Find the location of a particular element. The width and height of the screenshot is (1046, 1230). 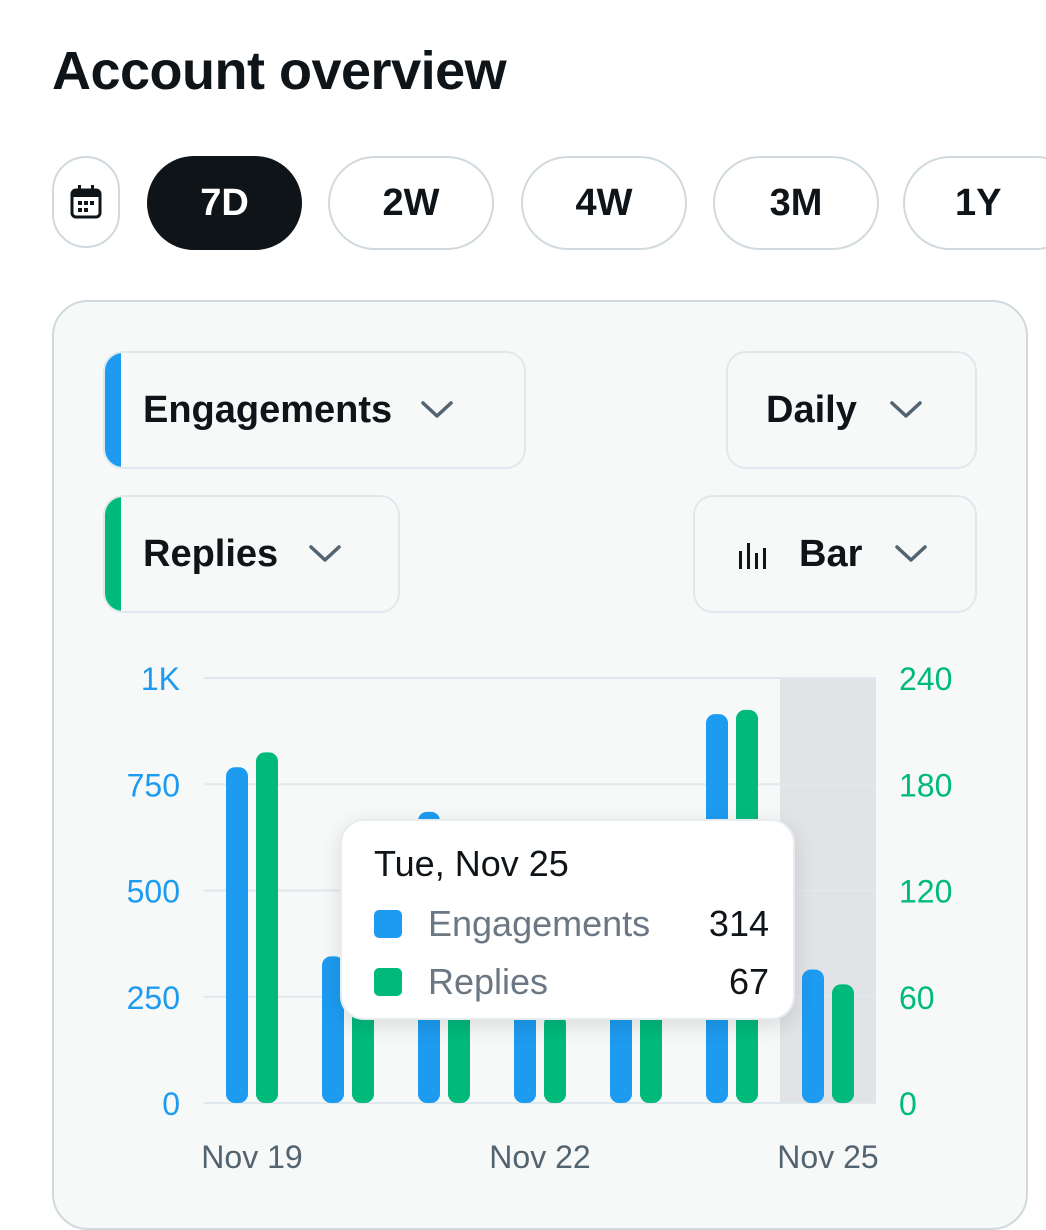

tooltip-series-name: Engagements is located at coordinates (539, 923).